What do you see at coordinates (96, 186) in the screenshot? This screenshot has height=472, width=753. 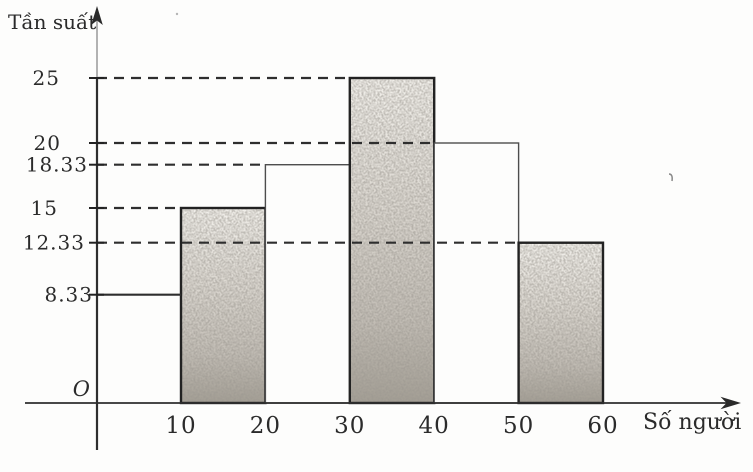 I see `ticks-layer` at bounding box center [96, 186].